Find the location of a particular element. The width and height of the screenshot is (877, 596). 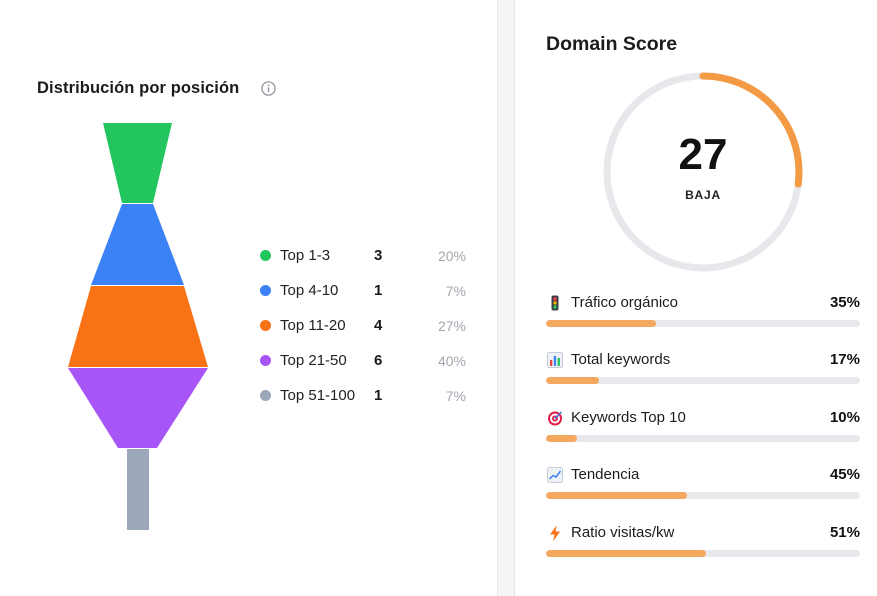

legend-row: Top 4-10 1 7% is located at coordinates (368, 290).